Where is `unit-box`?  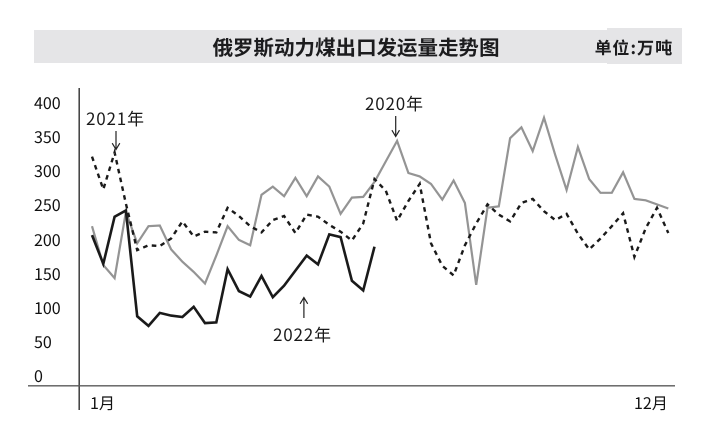
unit-box is located at coordinates (644, 46).